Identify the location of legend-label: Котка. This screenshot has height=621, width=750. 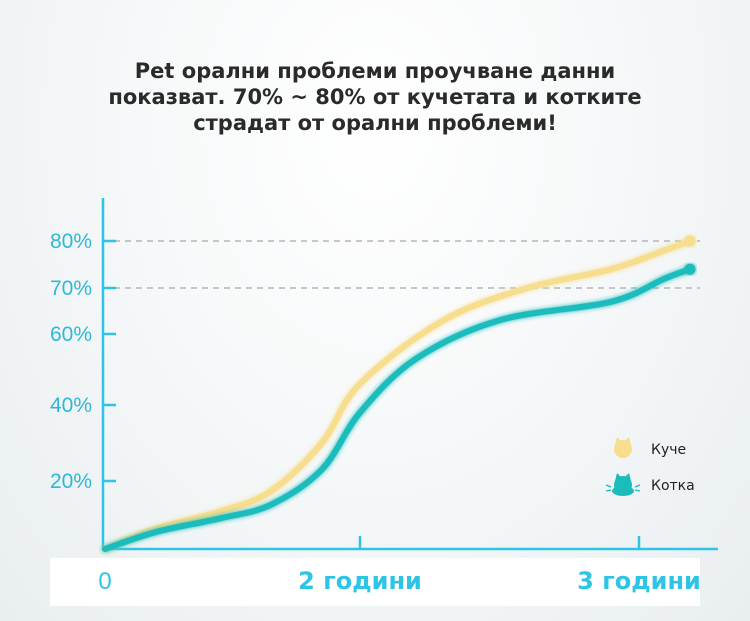
(673, 486).